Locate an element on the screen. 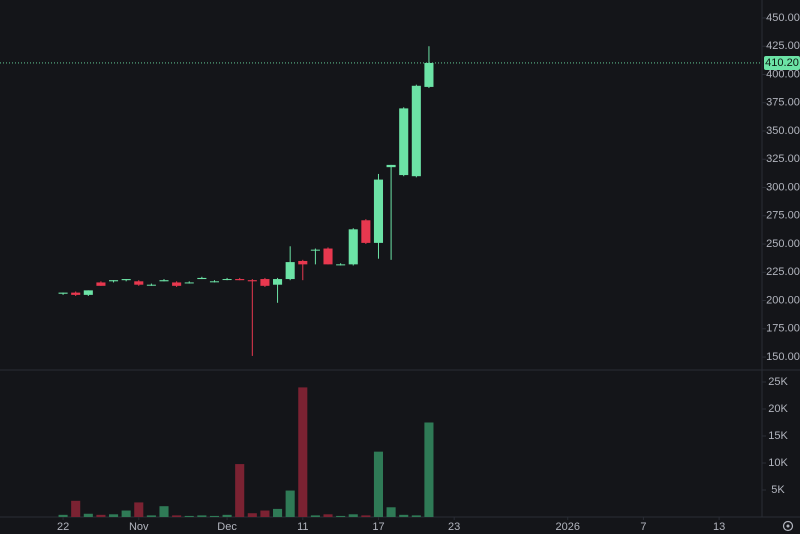  x-tick-label: 2026 is located at coordinates (567, 527).